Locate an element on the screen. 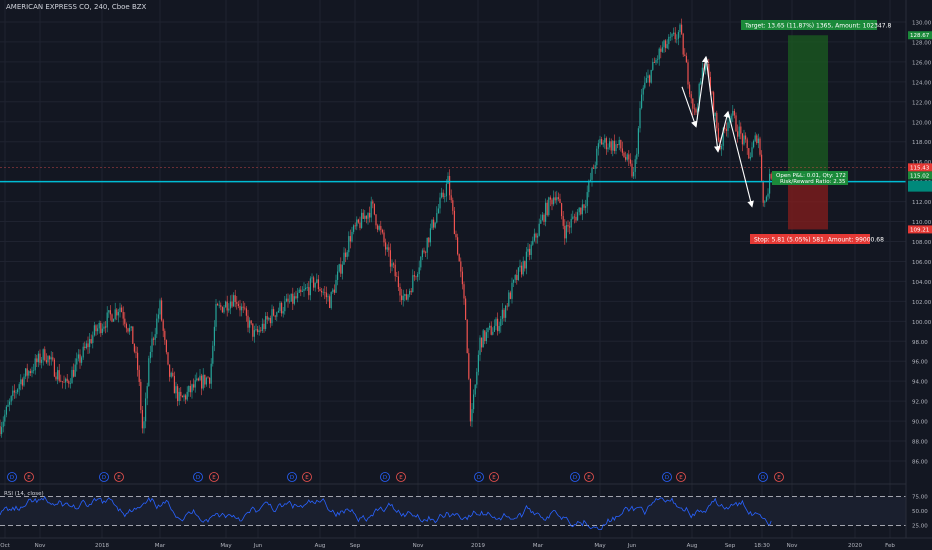 This screenshot has width=932, height=550. time-tick-label: Nov is located at coordinates (792, 546).